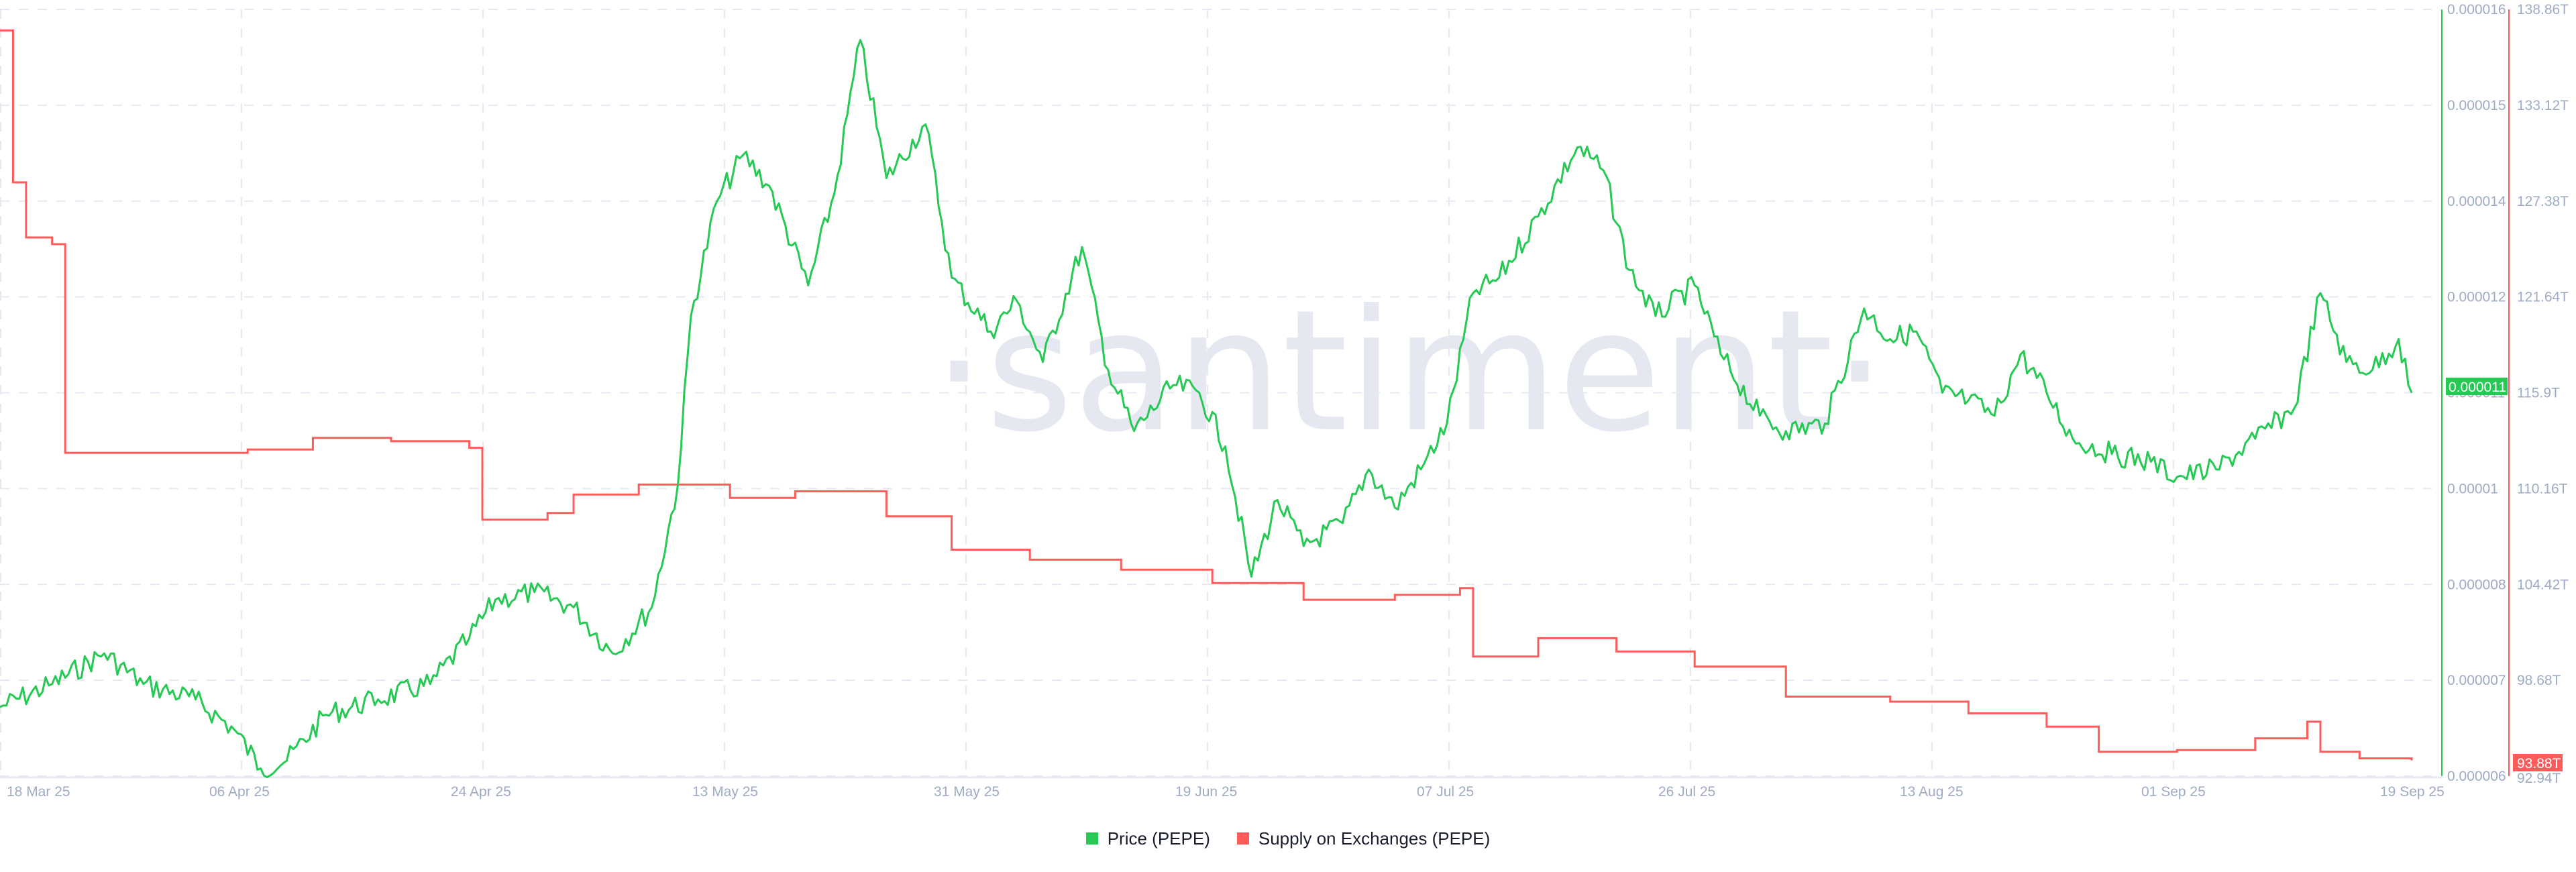  I want to click on price-tick-label: 0.00001, so click(2472, 489).